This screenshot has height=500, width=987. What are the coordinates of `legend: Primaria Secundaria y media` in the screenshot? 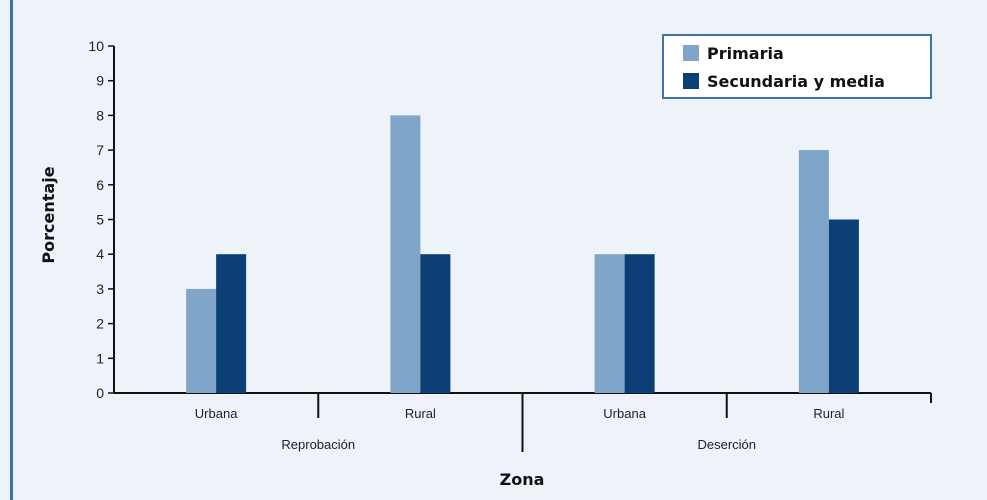 It's located at (797, 66).